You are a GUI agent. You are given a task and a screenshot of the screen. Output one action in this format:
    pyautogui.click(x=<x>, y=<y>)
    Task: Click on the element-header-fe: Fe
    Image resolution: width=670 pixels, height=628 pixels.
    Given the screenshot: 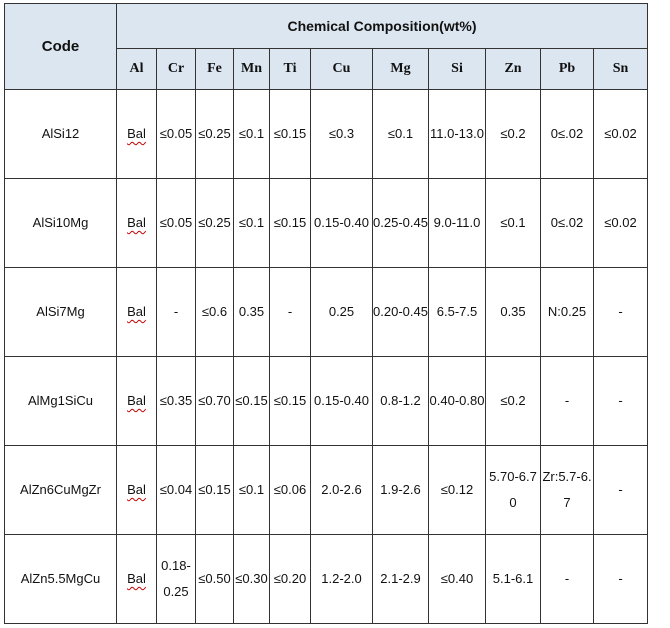 What is the action you would take?
    pyautogui.click(x=214, y=69)
    